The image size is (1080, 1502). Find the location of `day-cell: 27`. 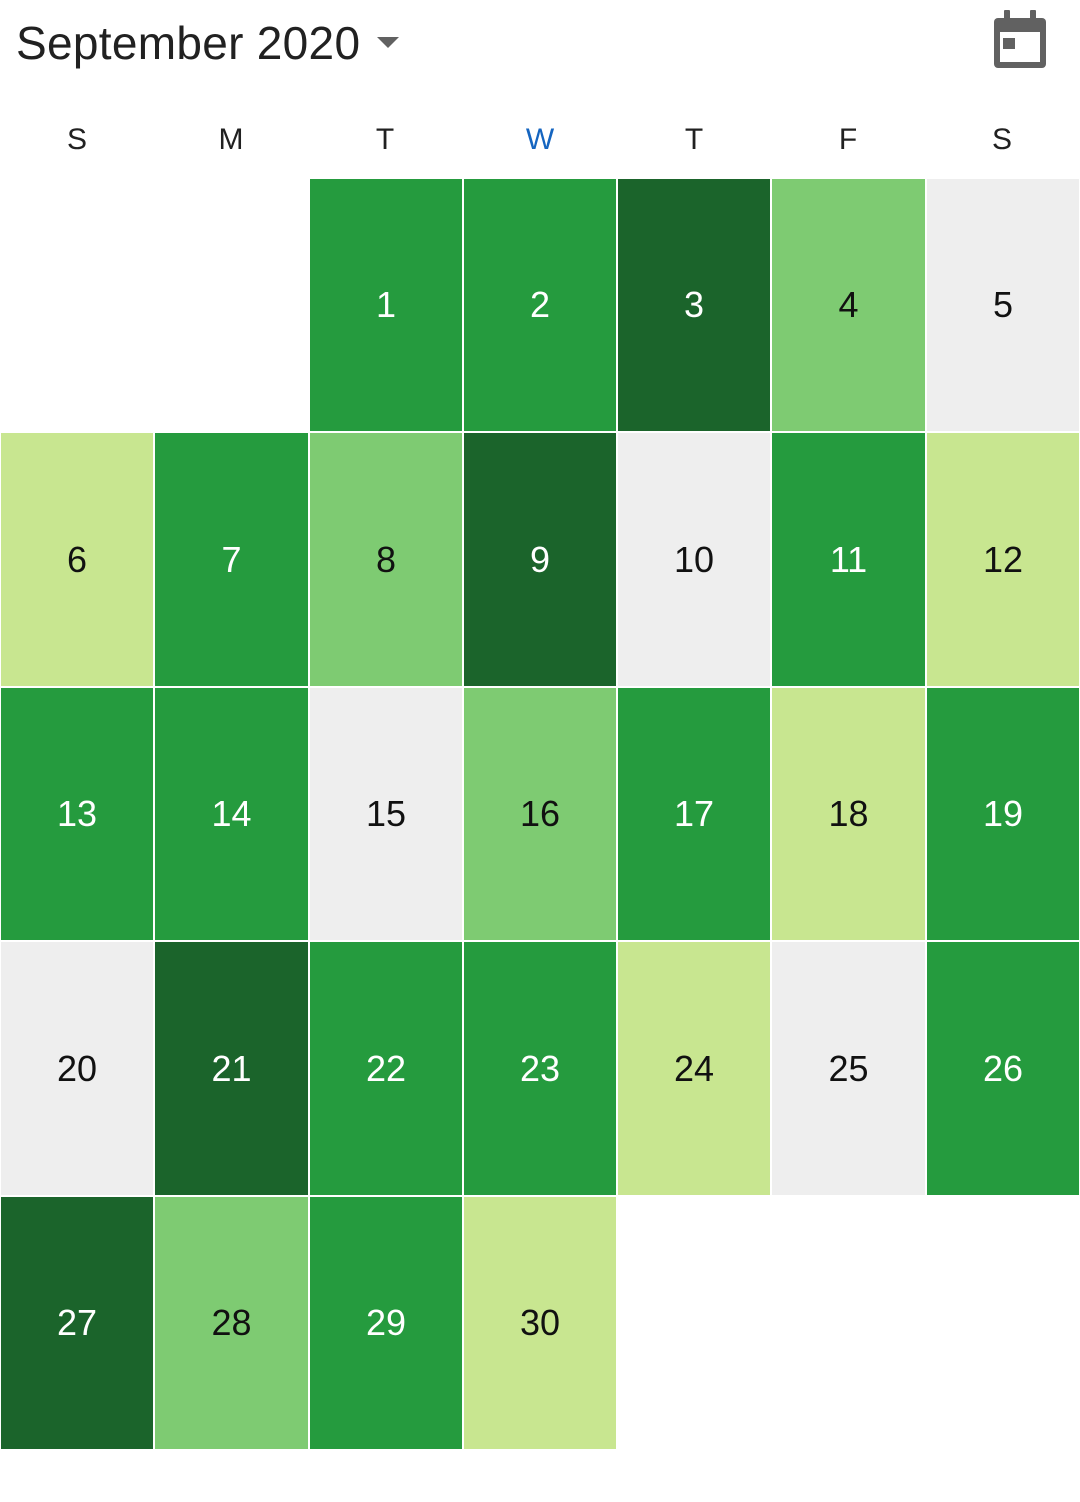

day-cell: 27 is located at coordinates (77, 1323).